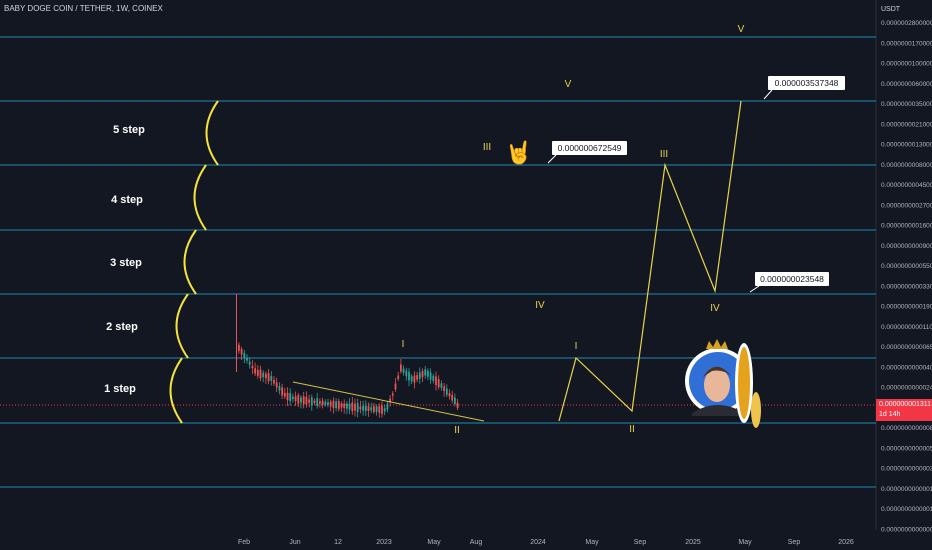 This screenshot has width=932, height=550. What do you see at coordinates (906, 43) in the screenshot?
I see `y-tick-label: 0.000000017000000` at bounding box center [906, 43].